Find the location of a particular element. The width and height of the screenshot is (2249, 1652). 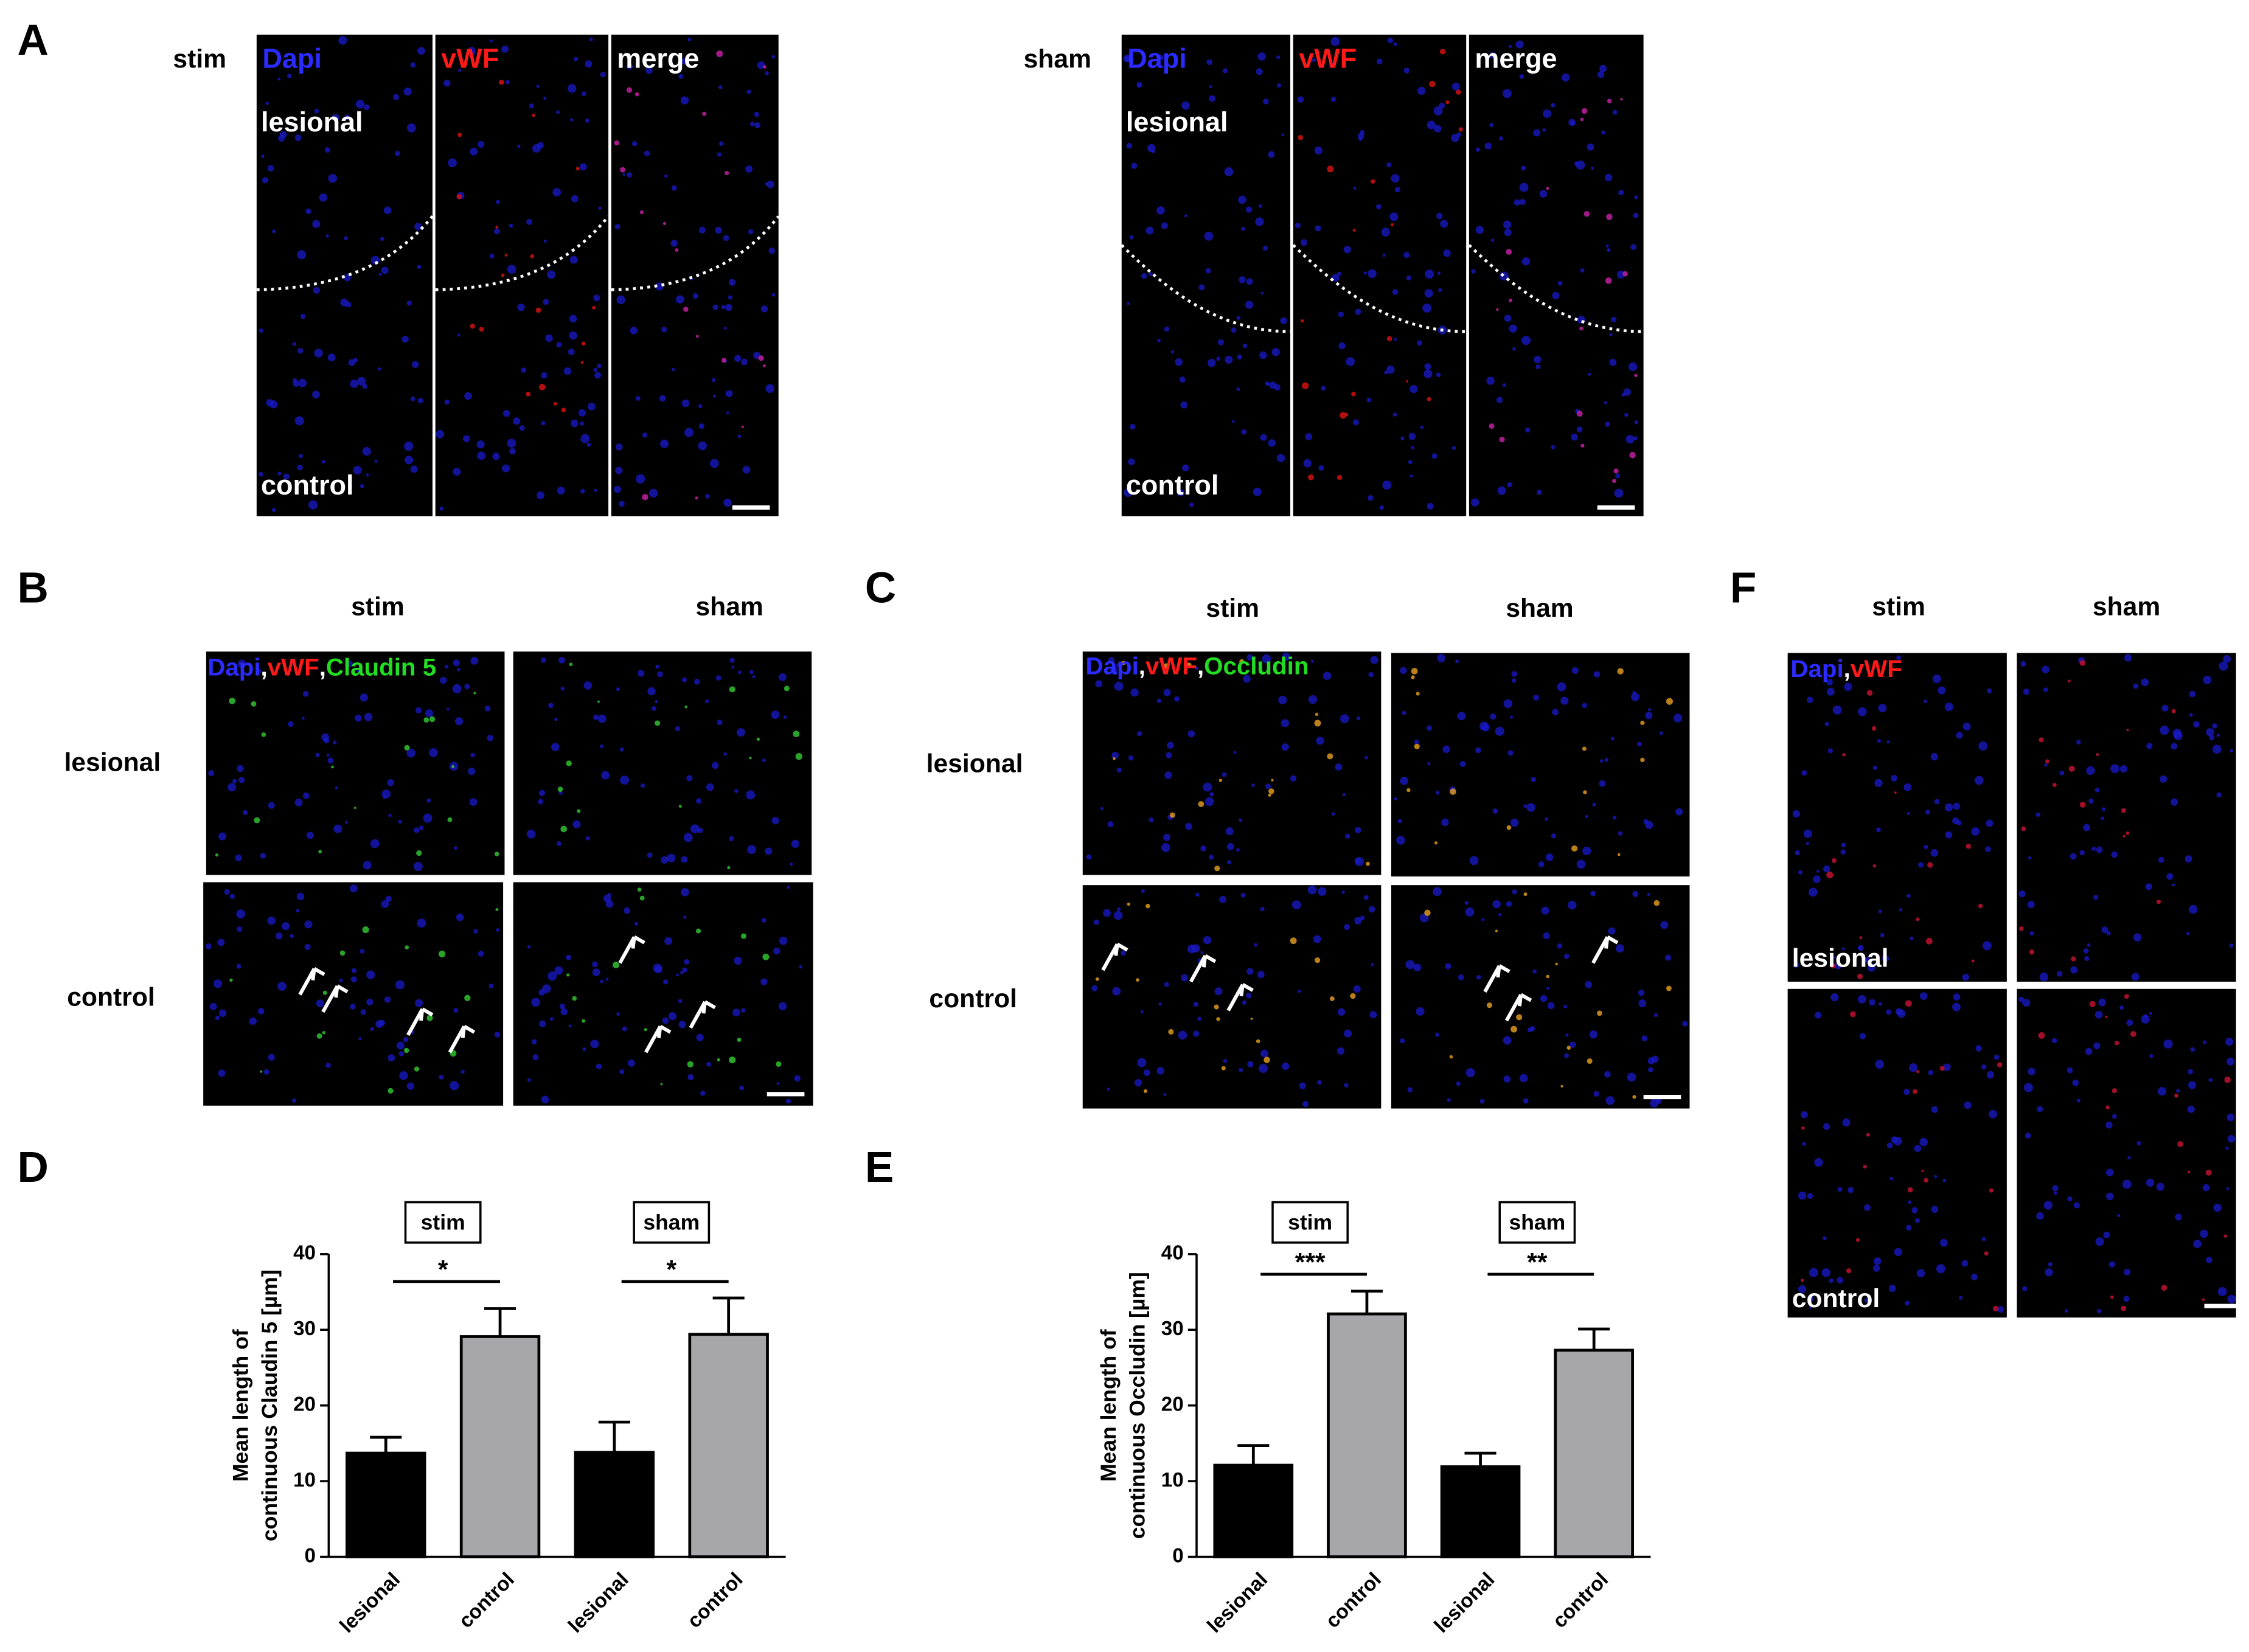

x-tick-label: lesional is located at coordinates (371, 1602).